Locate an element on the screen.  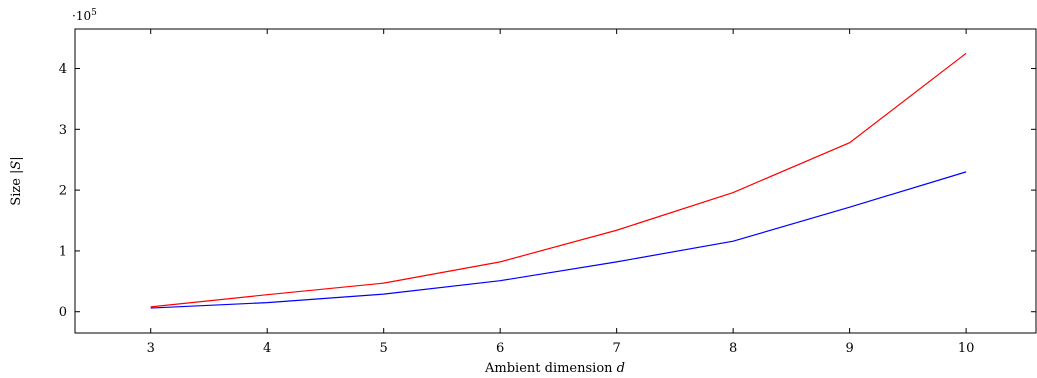
x-tick-label: 8 is located at coordinates (733, 348).